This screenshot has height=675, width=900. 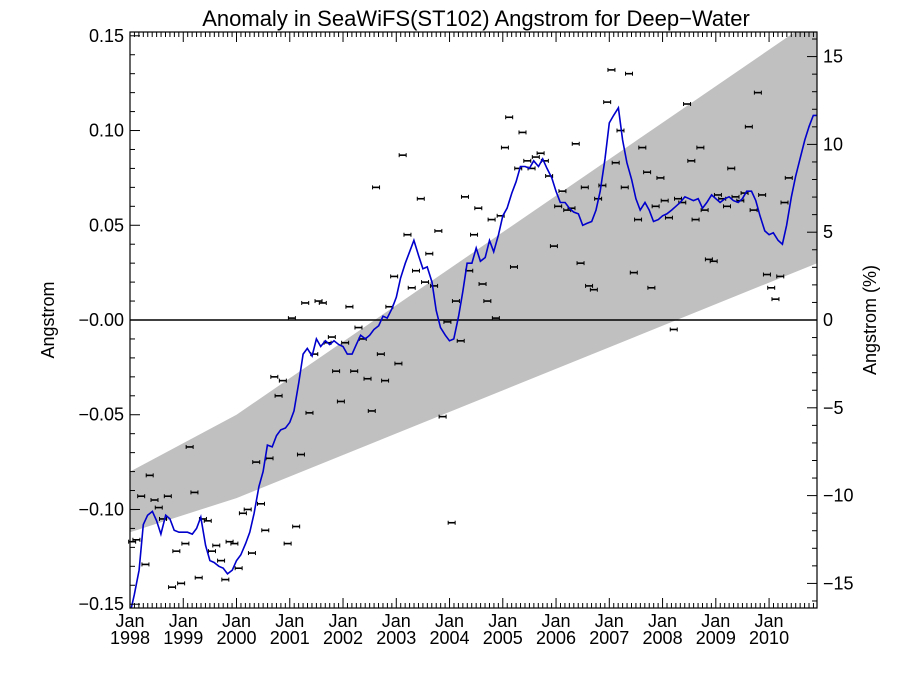 I want to click on y2-tick-label: −15, so click(x=838, y=583).